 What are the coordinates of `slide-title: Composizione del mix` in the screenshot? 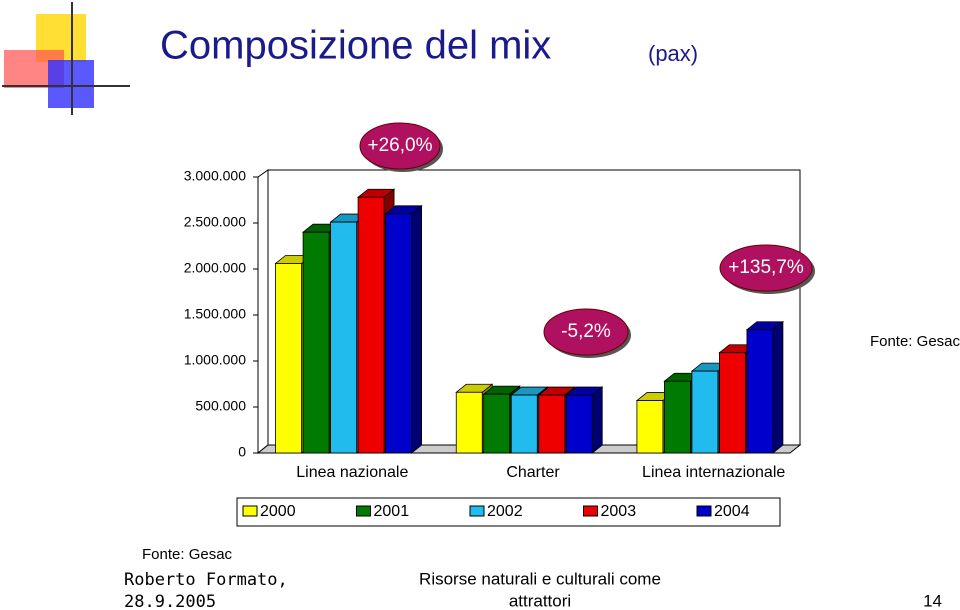 It's located at (355, 46).